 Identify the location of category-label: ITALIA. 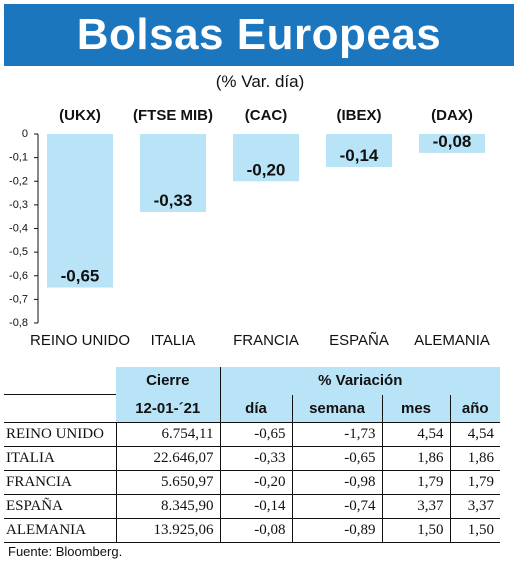
(173, 340).